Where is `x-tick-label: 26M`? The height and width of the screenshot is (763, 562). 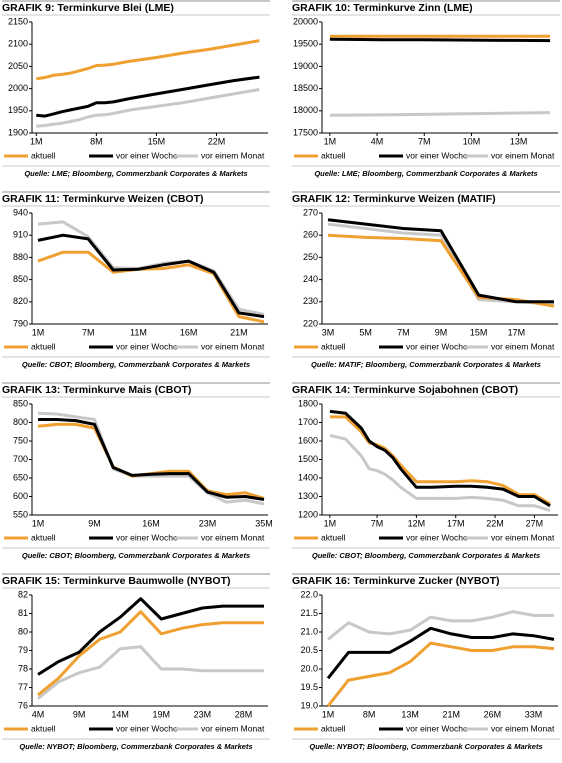 x-tick-label: 26M is located at coordinates (493, 714).